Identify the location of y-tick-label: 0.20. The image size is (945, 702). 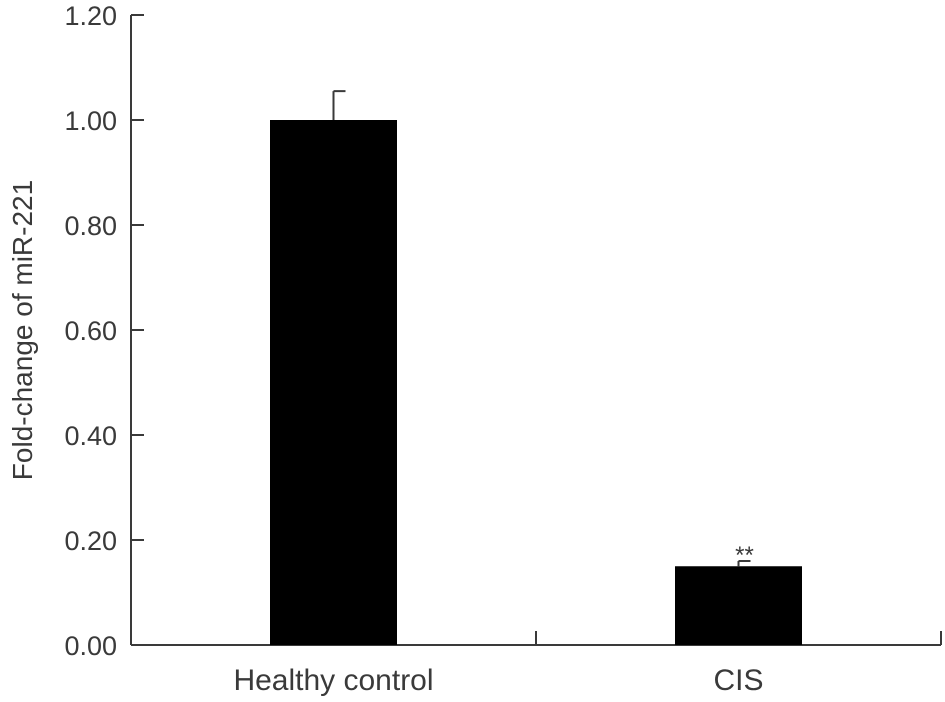
(90, 541).